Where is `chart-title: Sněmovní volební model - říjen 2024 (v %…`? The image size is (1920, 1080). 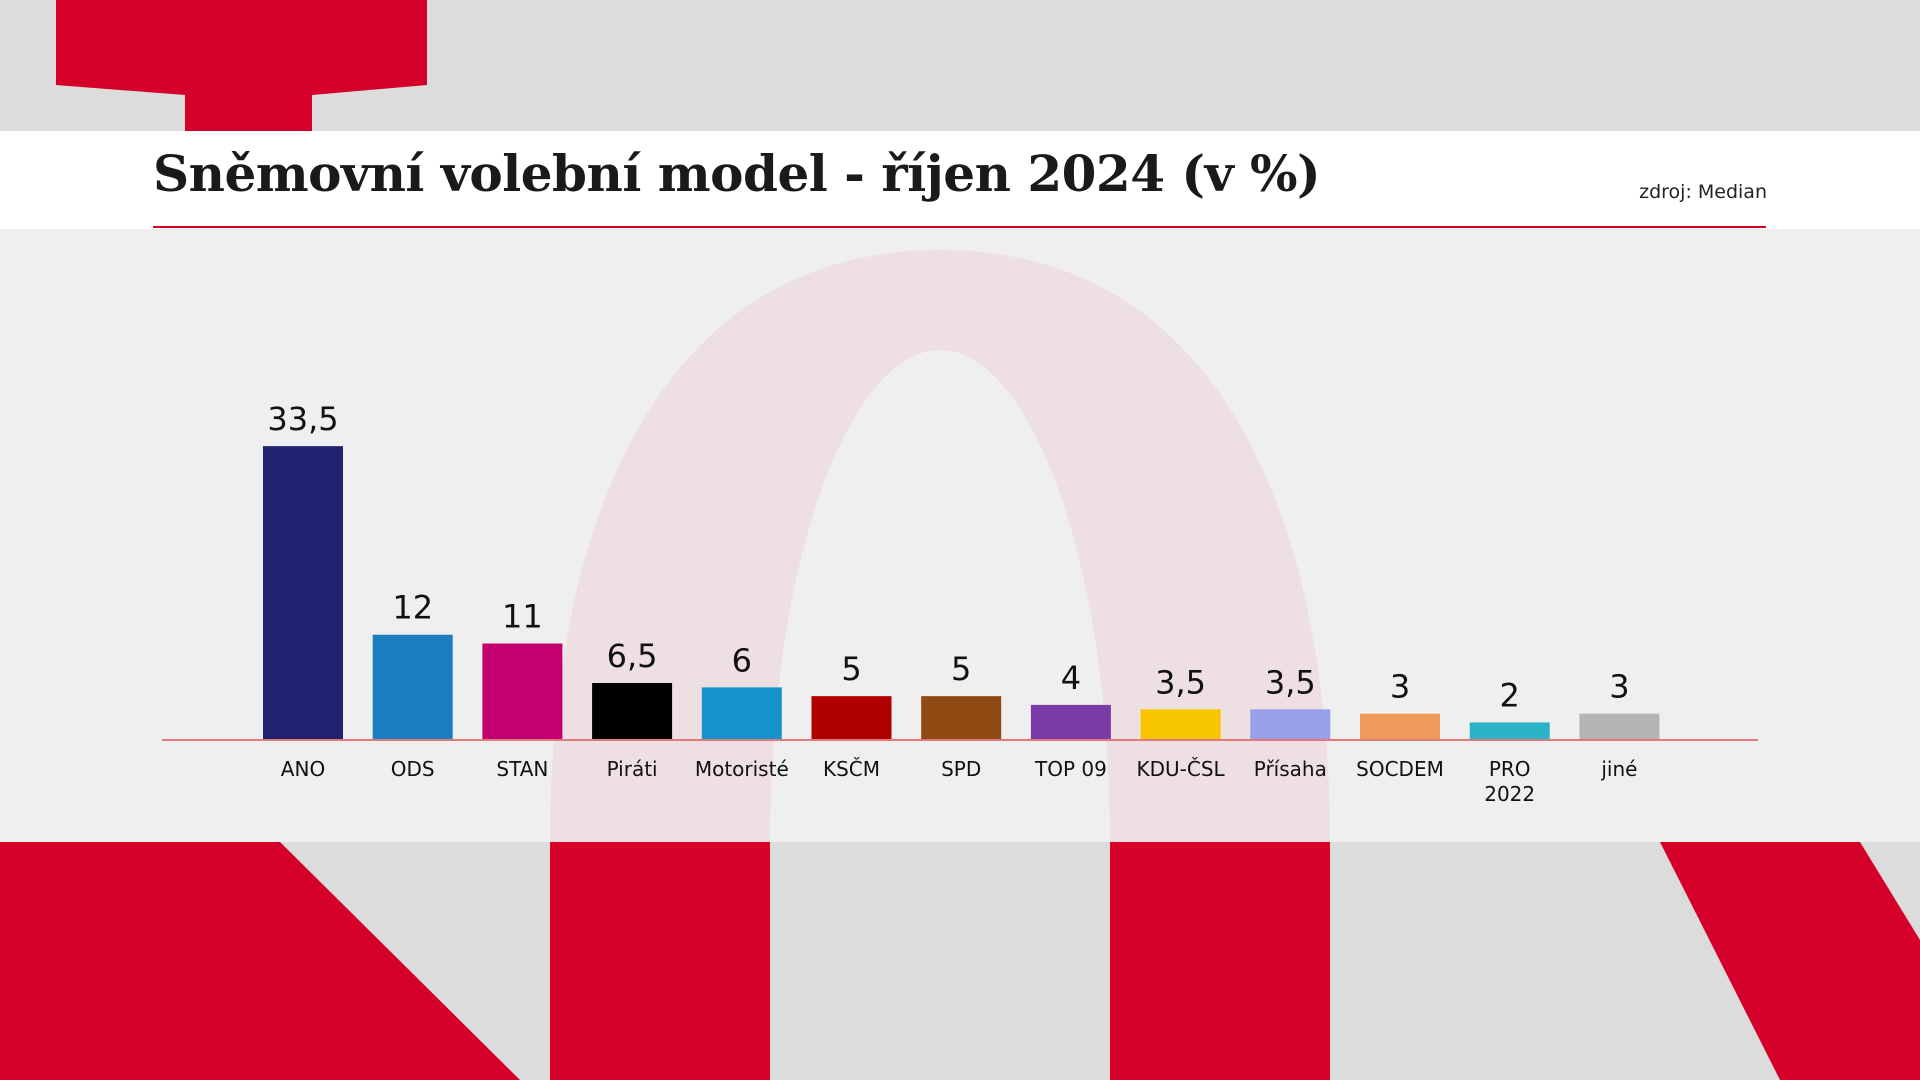 chart-title: Sněmovní volební model - říjen 2024 (v %… is located at coordinates (737, 173).